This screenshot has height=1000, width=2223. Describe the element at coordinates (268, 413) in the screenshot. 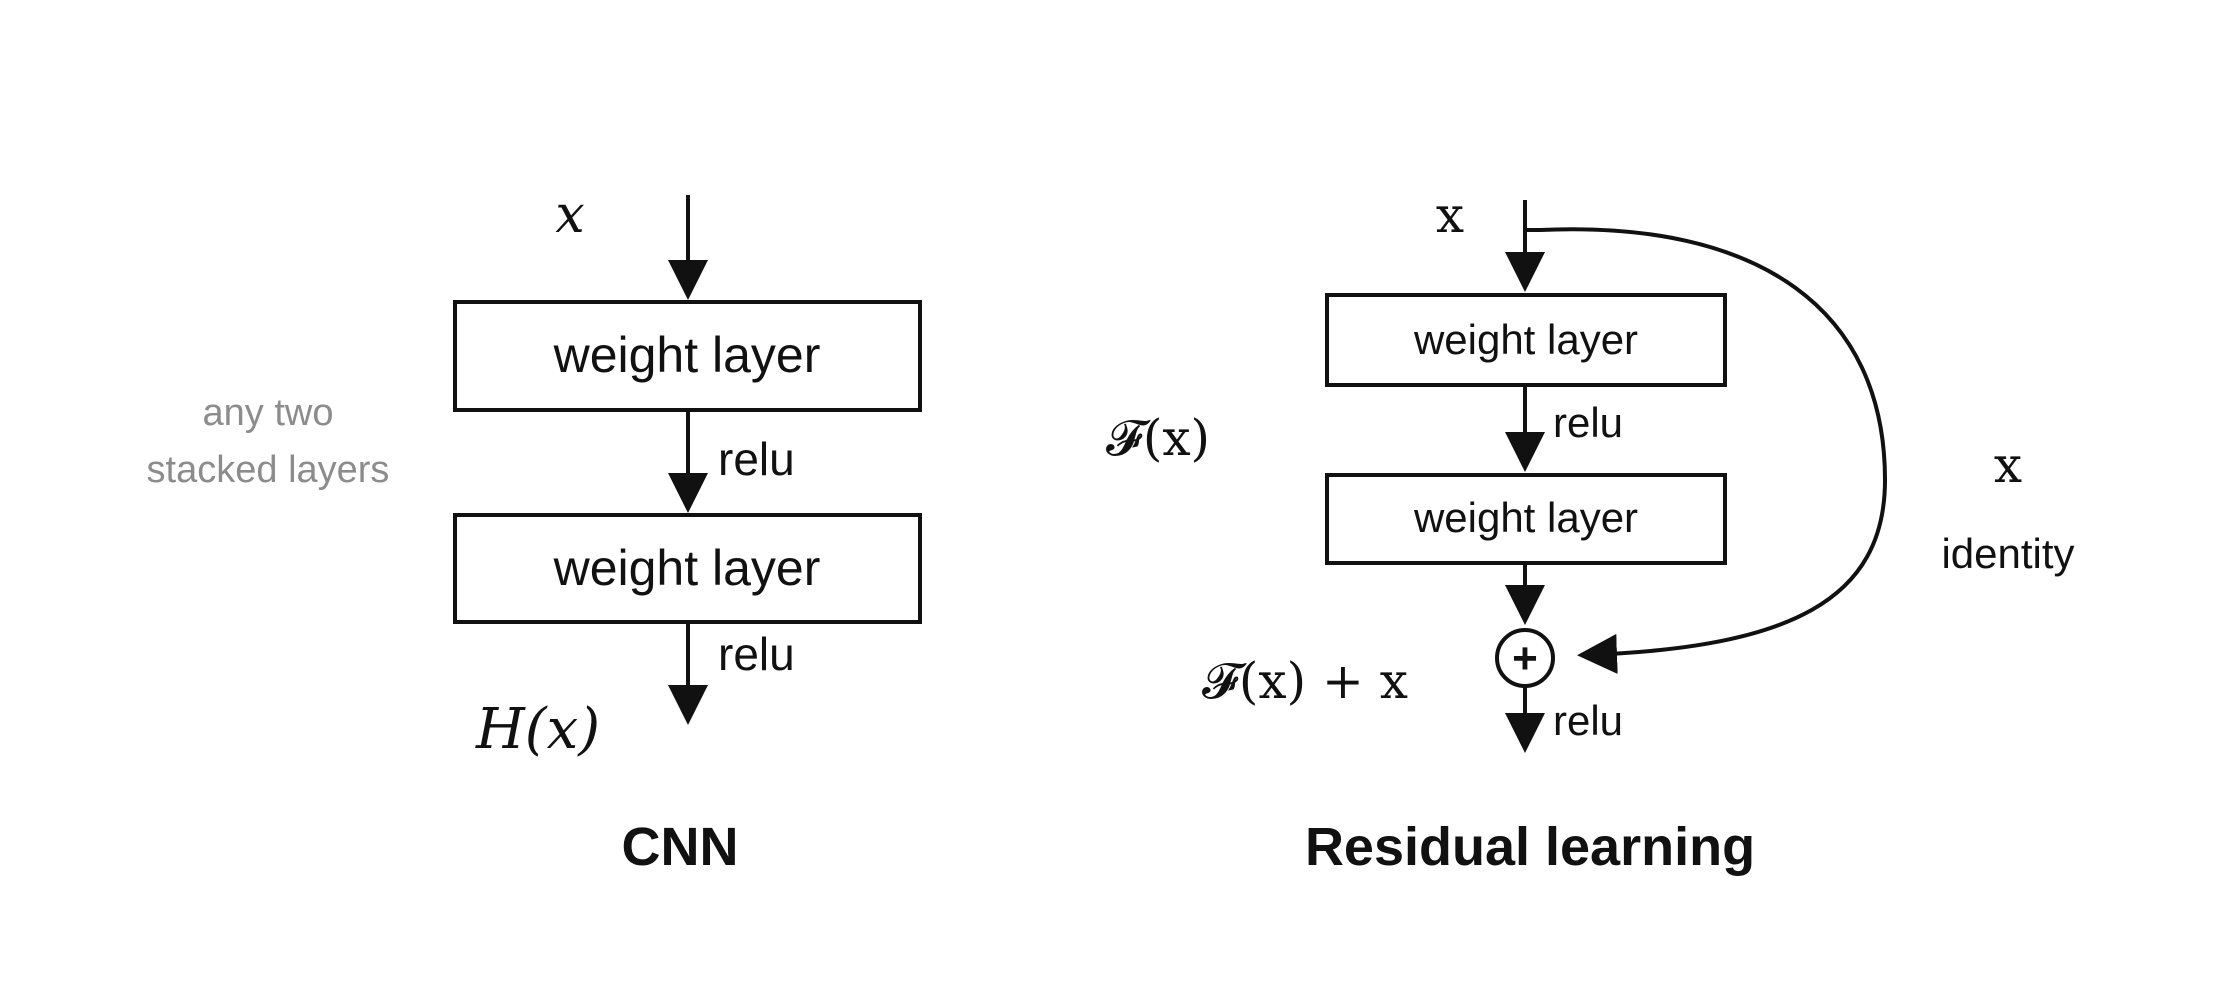

I see `cnn-side-note-line1: any two` at that location.